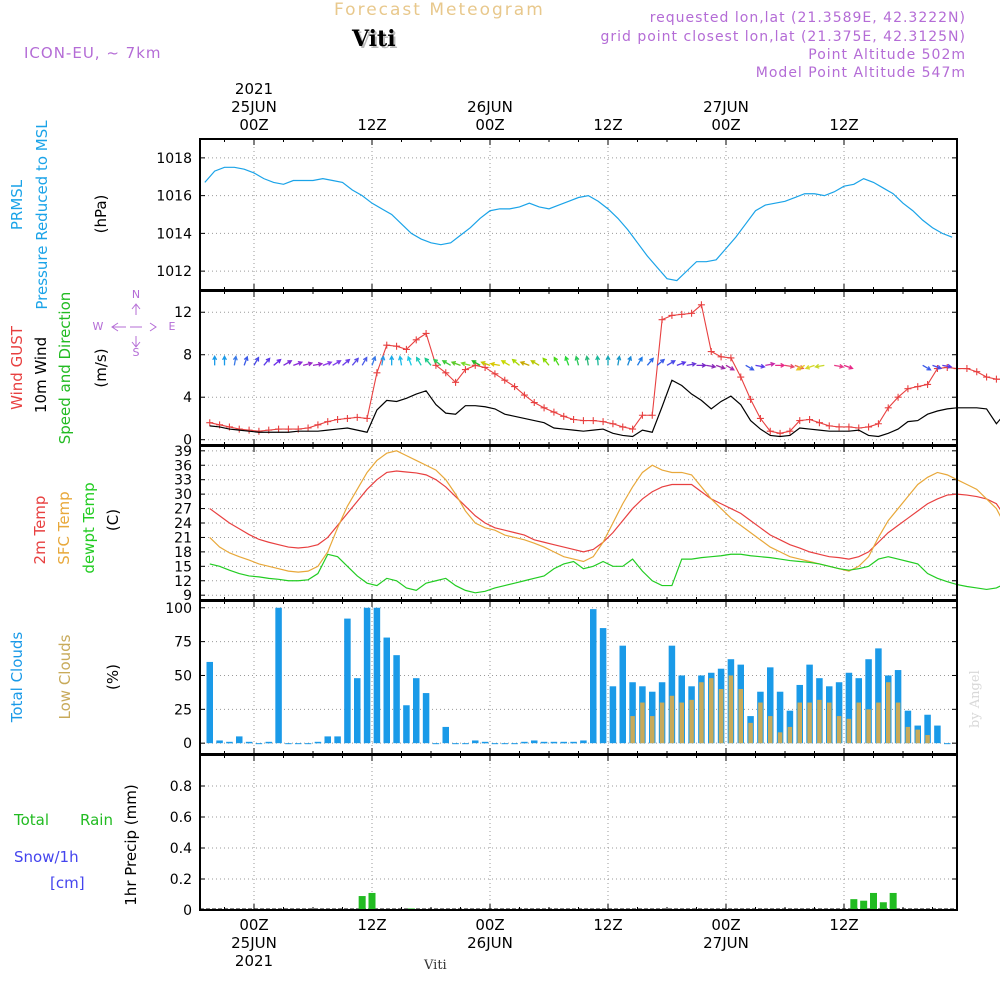 The image size is (1000, 1000). What do you see at coordinates (183, 643) in the screenshot?
I see `clouds-ytick-label: 75` at bounding box center [183, 643].